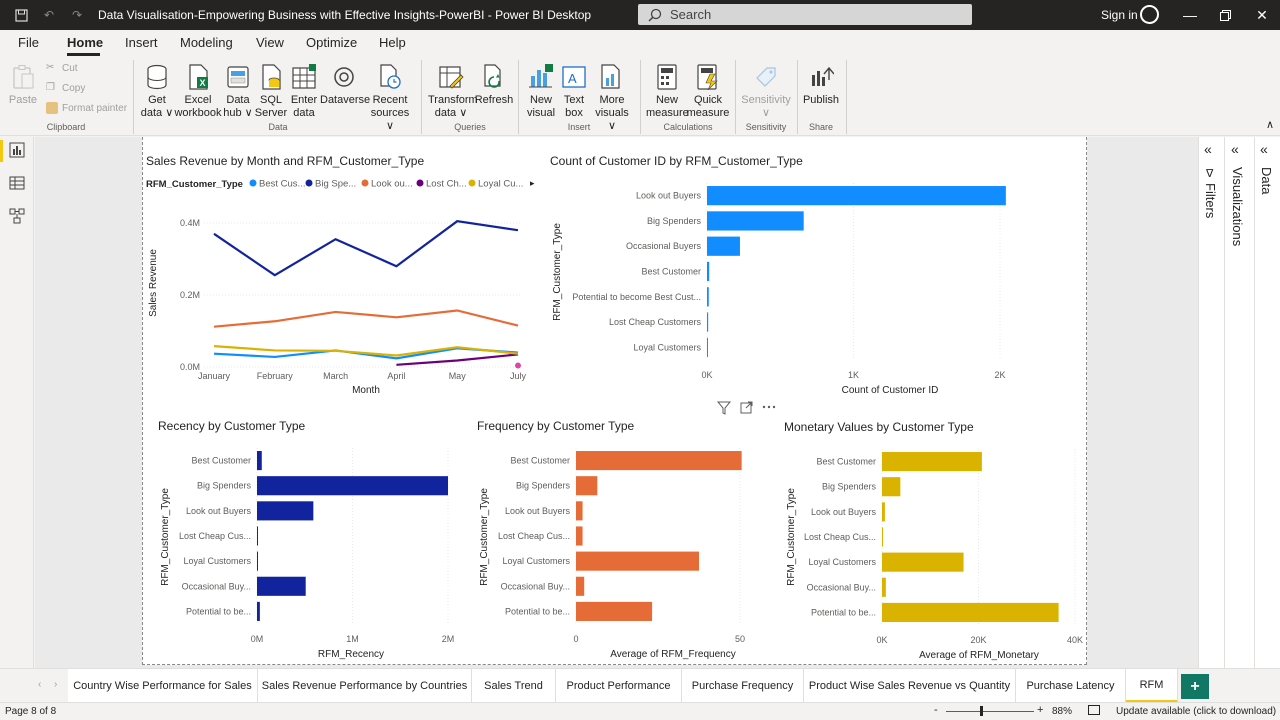 This screenshot has width=1280, height=720. I want to click on more-visuals-button: More visuals ∨, so click(612, 98).